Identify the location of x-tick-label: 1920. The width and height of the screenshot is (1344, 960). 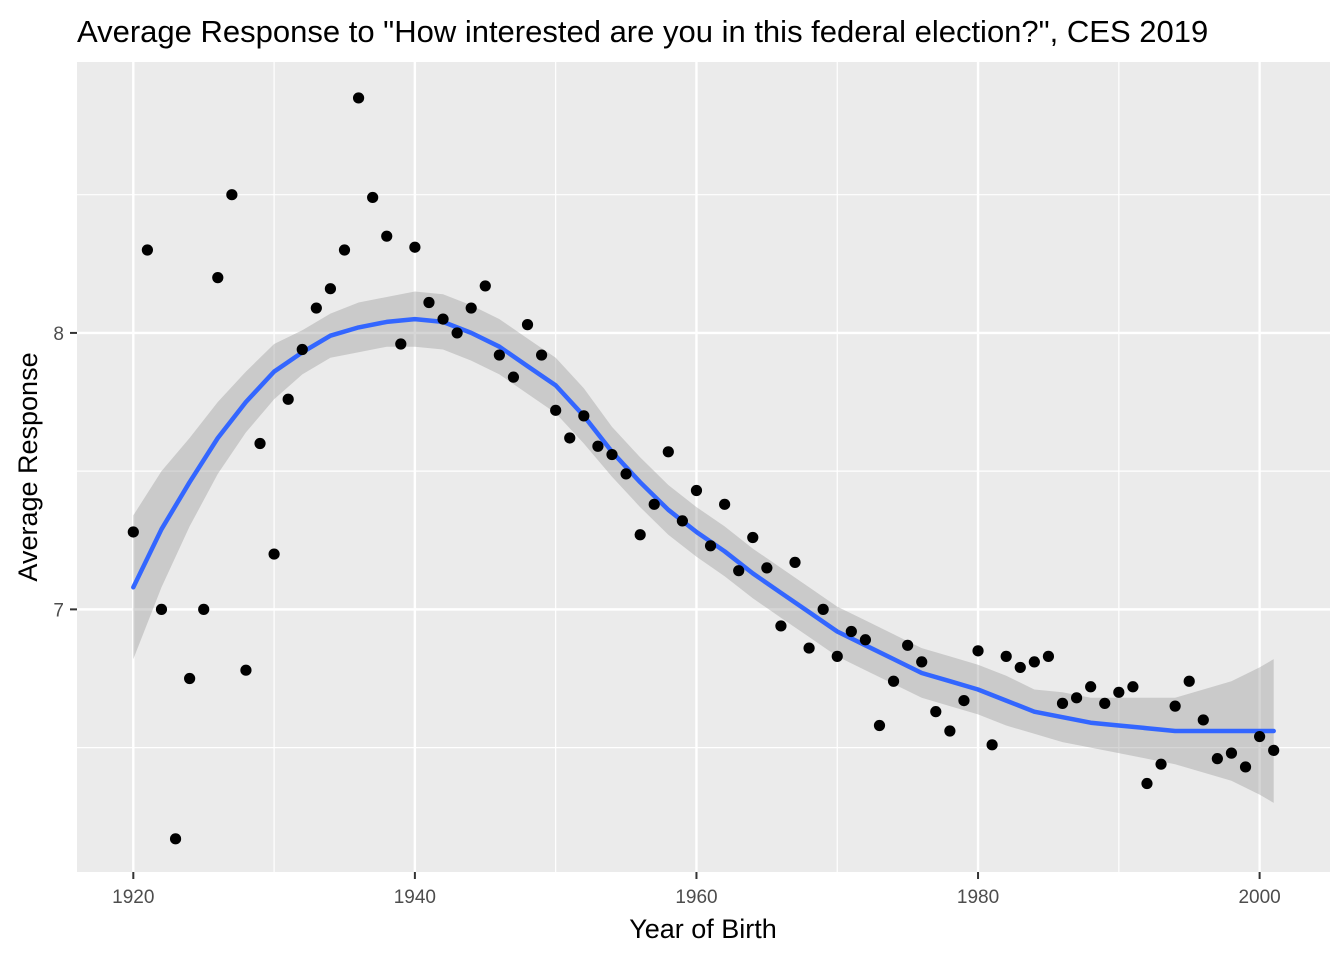
(133, 897).